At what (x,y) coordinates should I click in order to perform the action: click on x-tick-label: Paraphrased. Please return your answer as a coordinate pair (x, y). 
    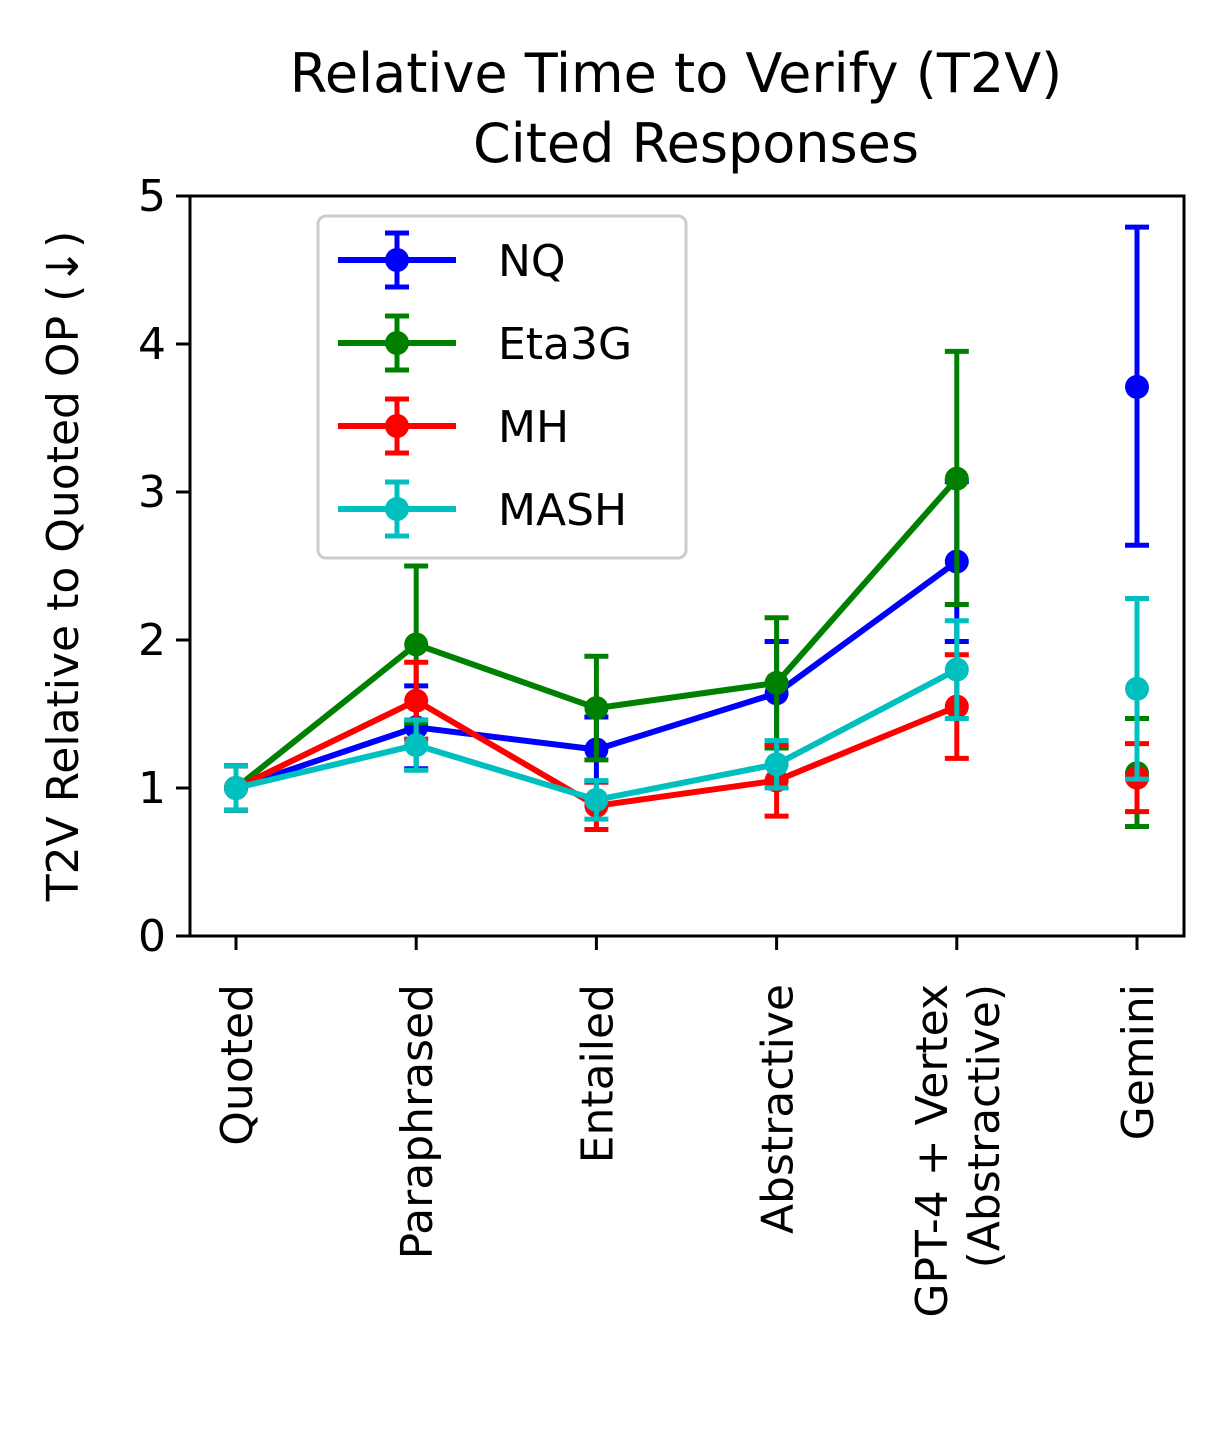
    Looking at the image, I should click on (417, 1121).